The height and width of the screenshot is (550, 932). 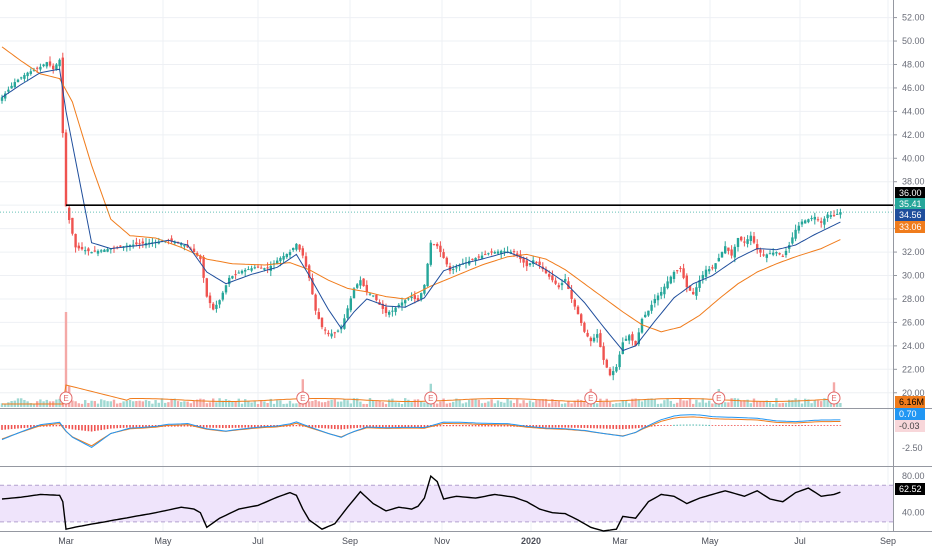 What do you see at coordinates (350, 541) in the screenshot?
I see `time-tick-label: Sep` at bounding box center [350, 541].